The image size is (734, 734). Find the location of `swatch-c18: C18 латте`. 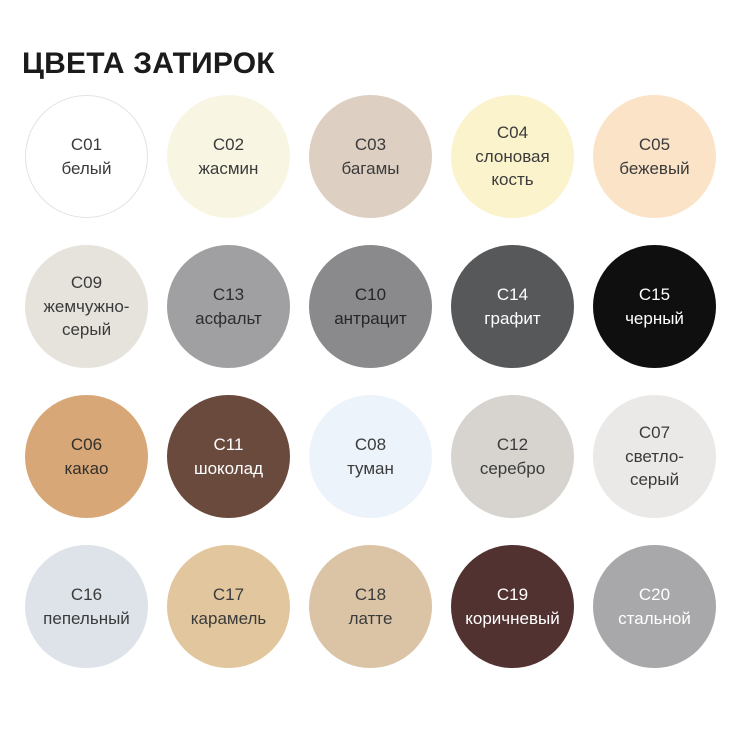

swatch-c18: C18 латте is located at coordinates (370, 606).